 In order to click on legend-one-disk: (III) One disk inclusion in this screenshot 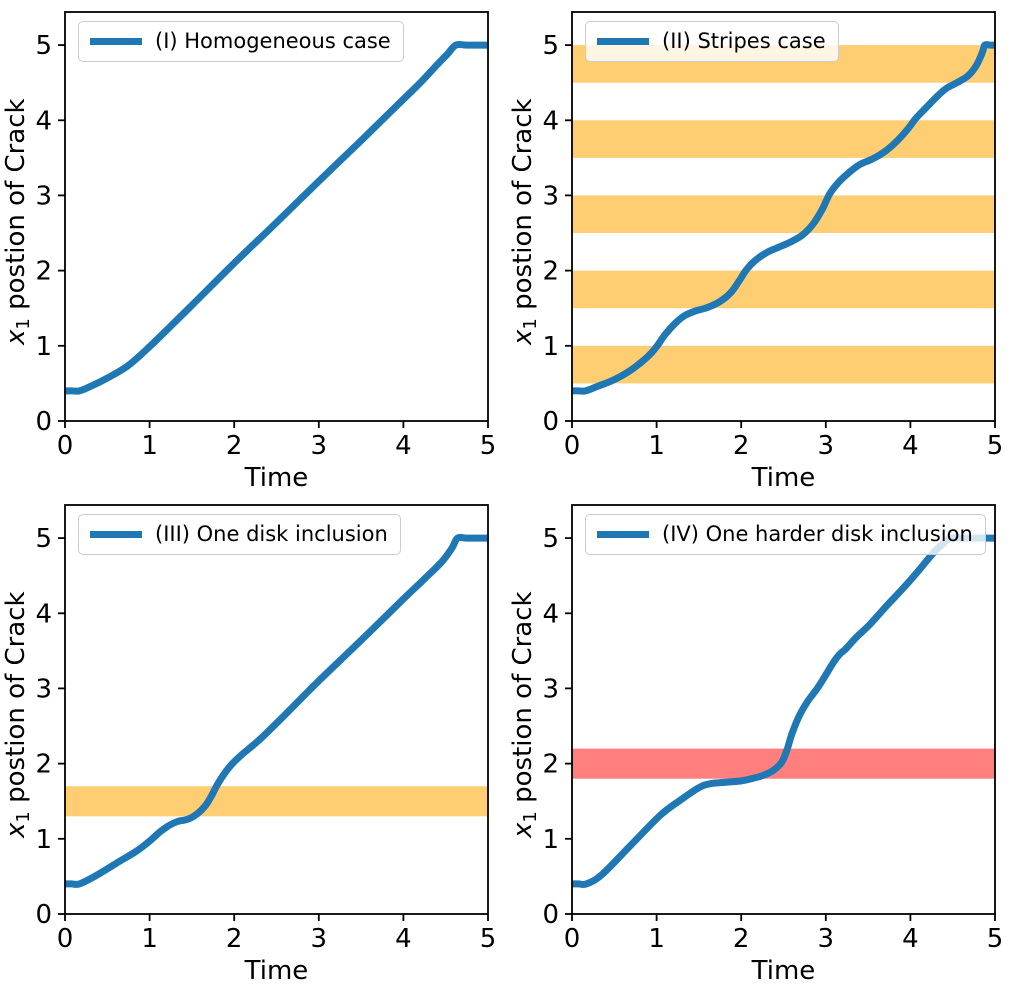, I will do `click(239, 534)`.